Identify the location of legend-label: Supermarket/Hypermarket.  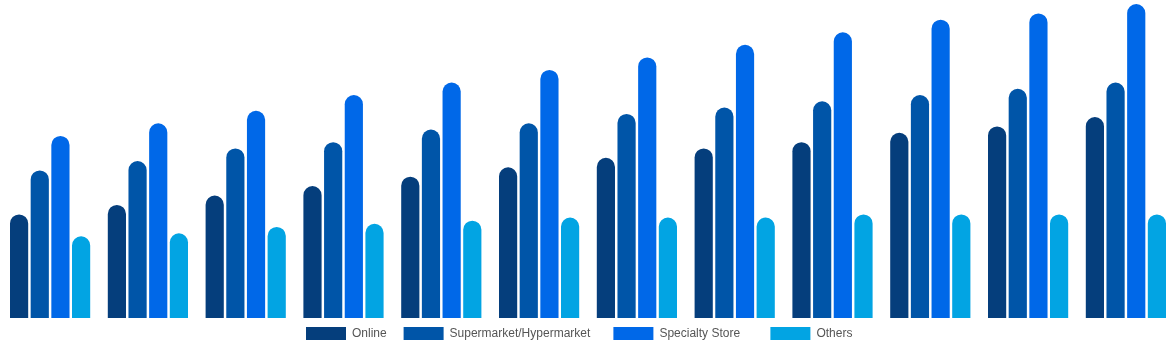
(520, 333).